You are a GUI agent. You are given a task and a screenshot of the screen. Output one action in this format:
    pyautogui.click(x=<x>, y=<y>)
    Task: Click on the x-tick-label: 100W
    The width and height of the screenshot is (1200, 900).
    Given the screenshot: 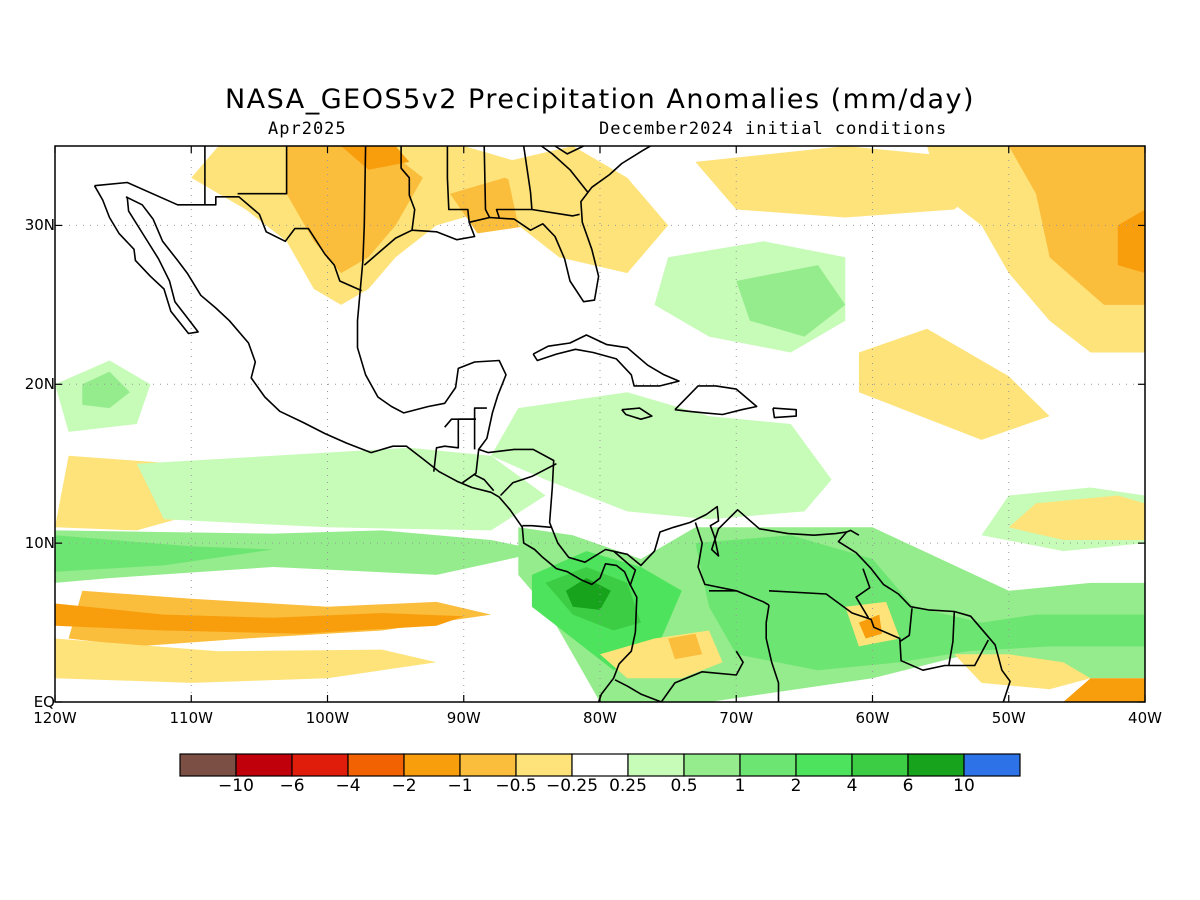 What is the action you would take?
    pyautogui.click(x=327, y=718)
    